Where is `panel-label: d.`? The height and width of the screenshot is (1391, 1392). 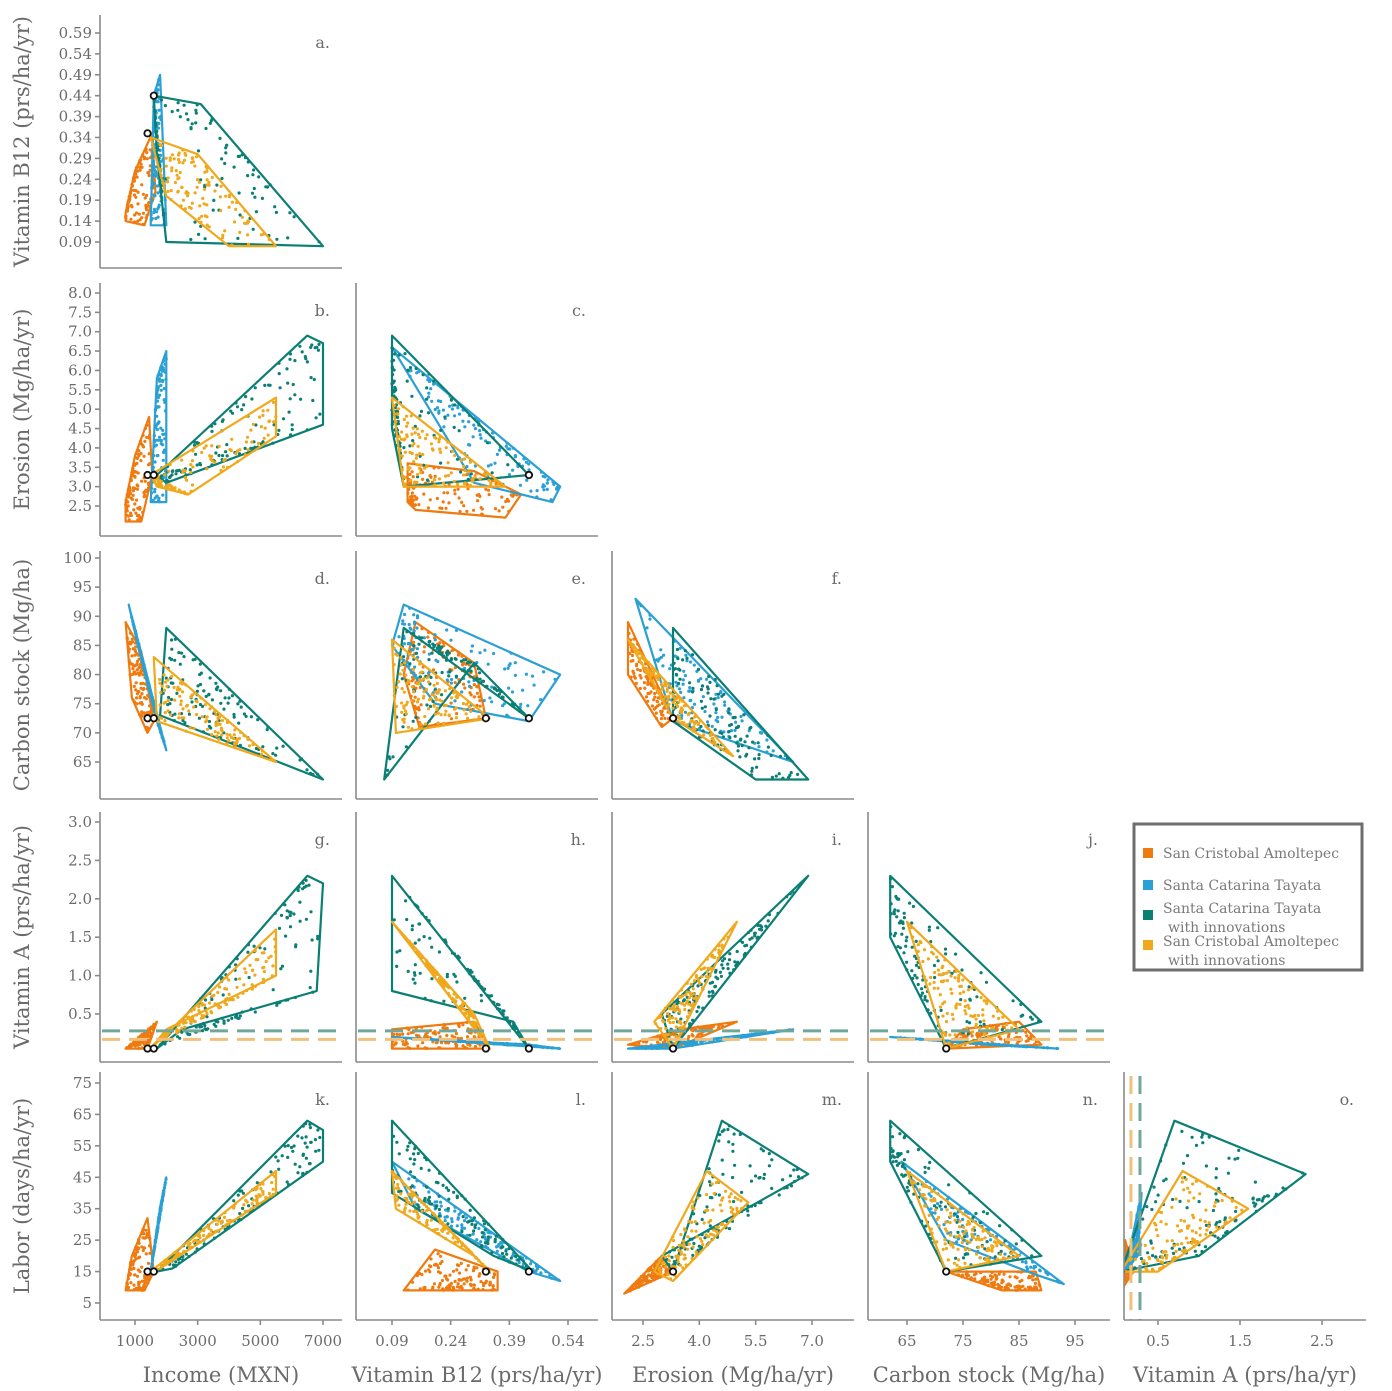 panel-label: d. is located at coordinates (322, 578).